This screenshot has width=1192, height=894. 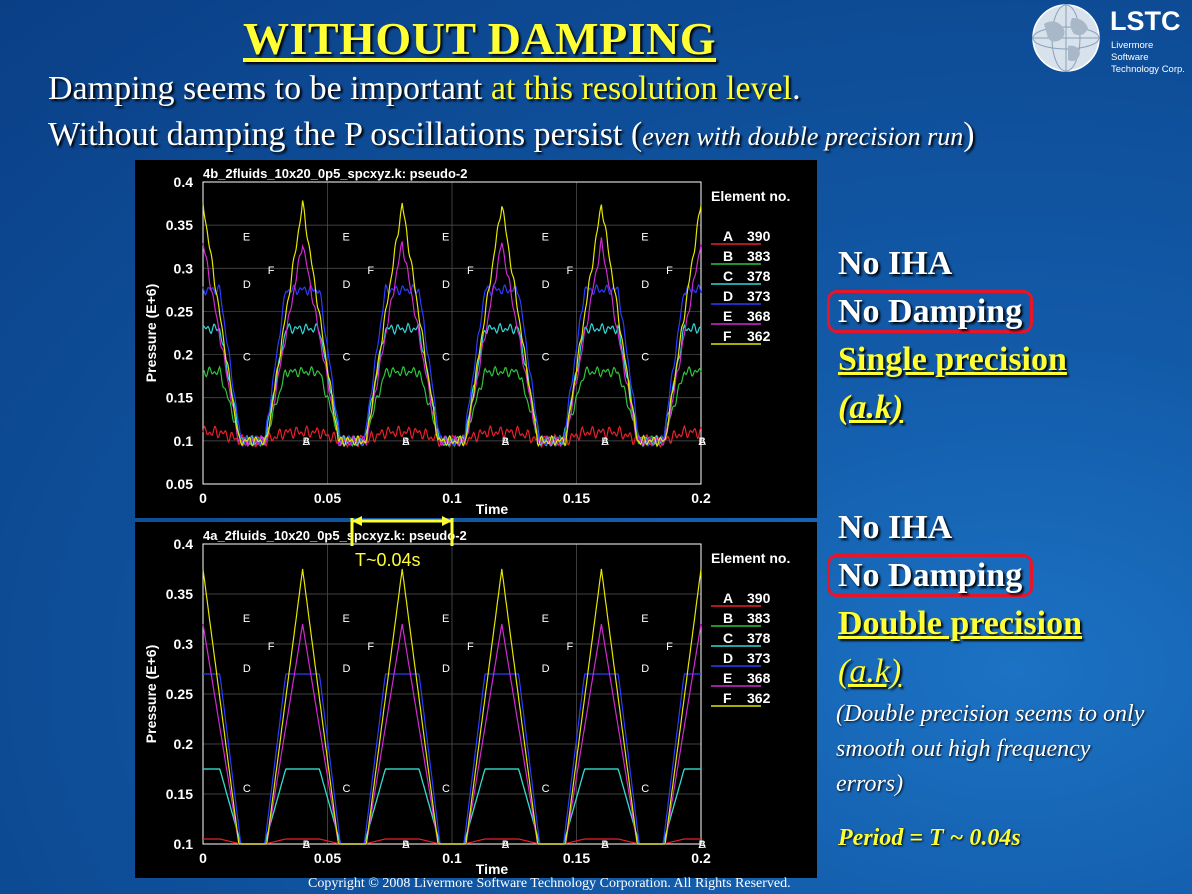 What do you see at coordinates (871, 407) in the screenshot?
I see `note1-file-text: (a.k)` at bounding box center [871, 407].